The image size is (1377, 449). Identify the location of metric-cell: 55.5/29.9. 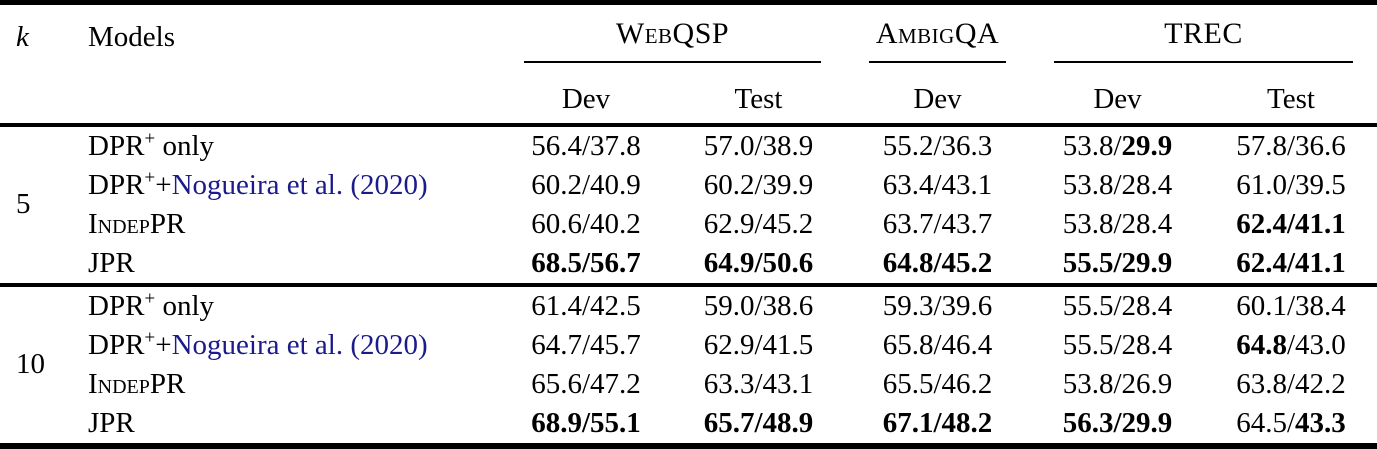
(1117, 264).